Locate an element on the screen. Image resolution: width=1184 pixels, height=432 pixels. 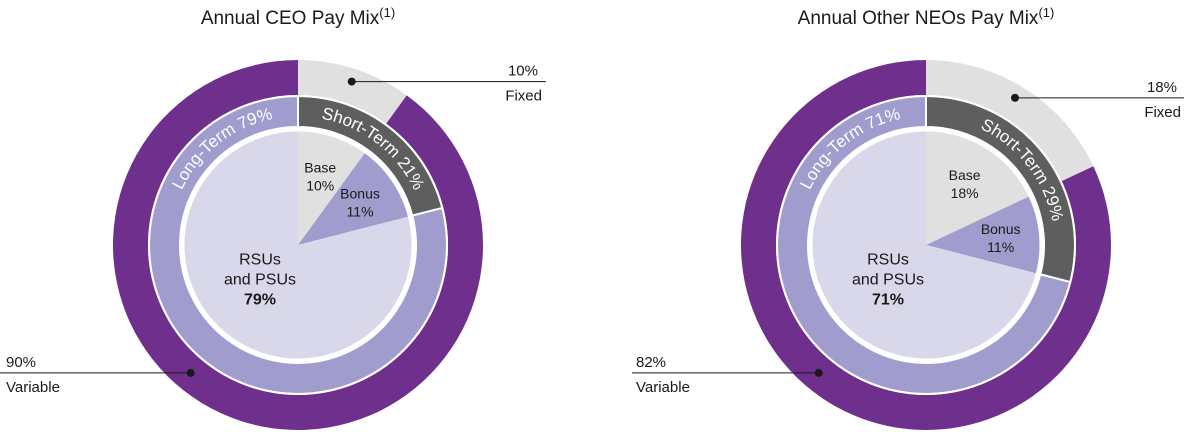
chart-title-text: Annual CEO Pay Mix is located at coordinates (290, 18).